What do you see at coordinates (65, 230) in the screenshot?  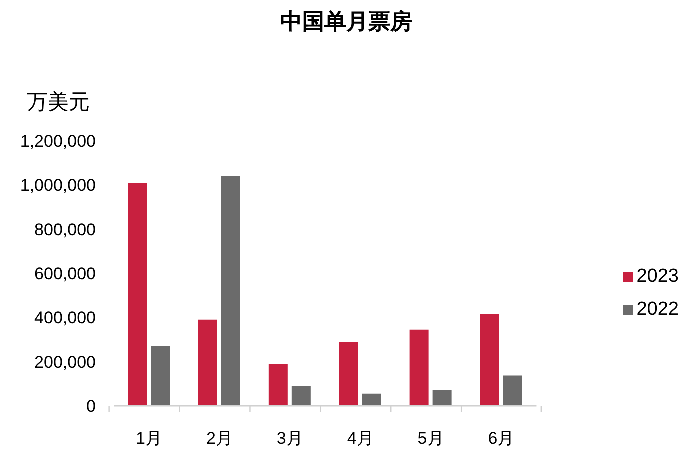 I see `y-tick-label: 800,000` at bounding box center [65, 230].